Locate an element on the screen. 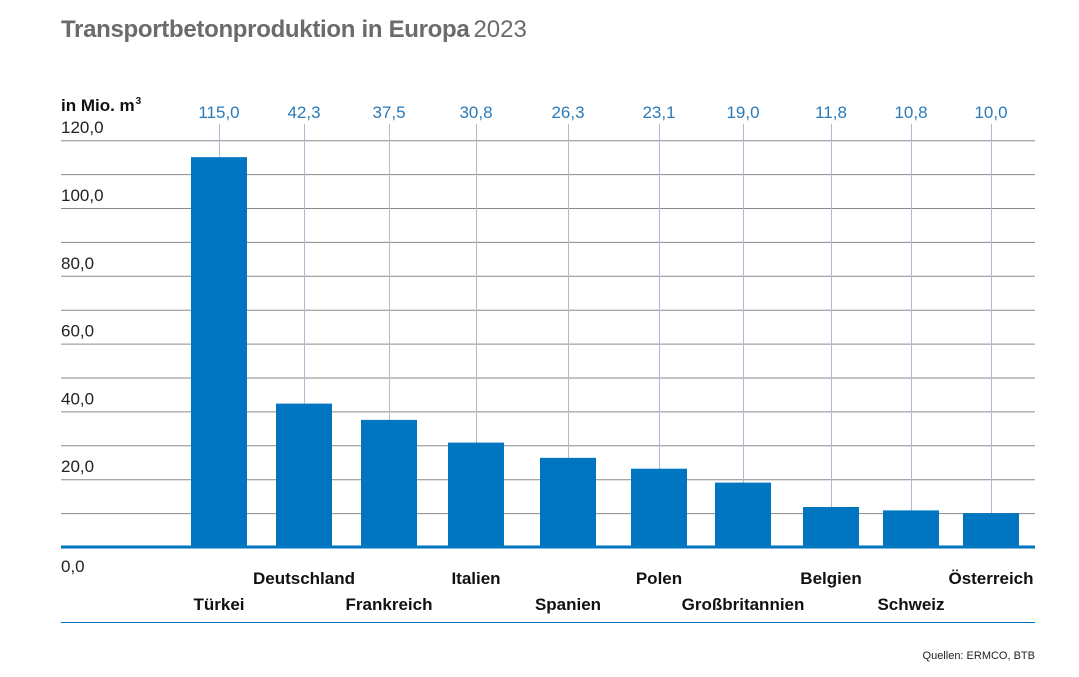 The width and height of the screenshot is (1079, 677). source-note: Quellen: ERMCO, BTB is located at coordinates (978, 656).